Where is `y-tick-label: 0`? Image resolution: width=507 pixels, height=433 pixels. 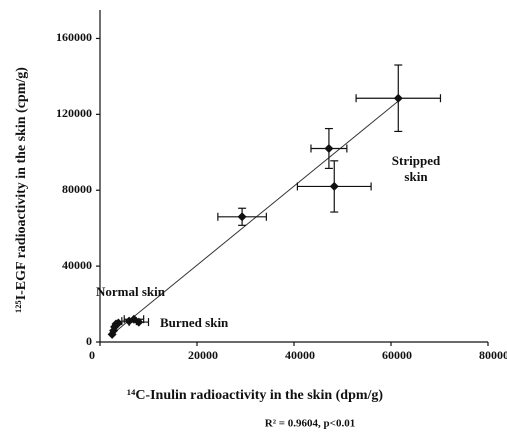
y-tick-label: 0 is located at coordinates (89, 341).